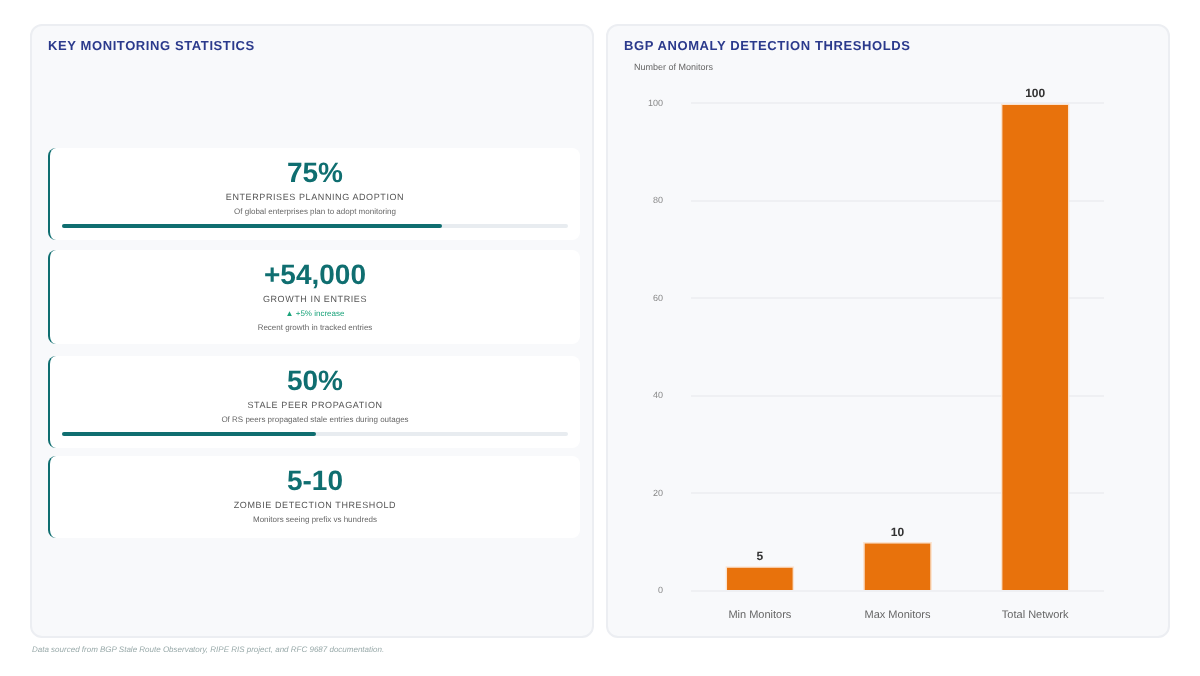 The image size is (1200, 676). I want to click on data-label: 75%, so click(315, 172).